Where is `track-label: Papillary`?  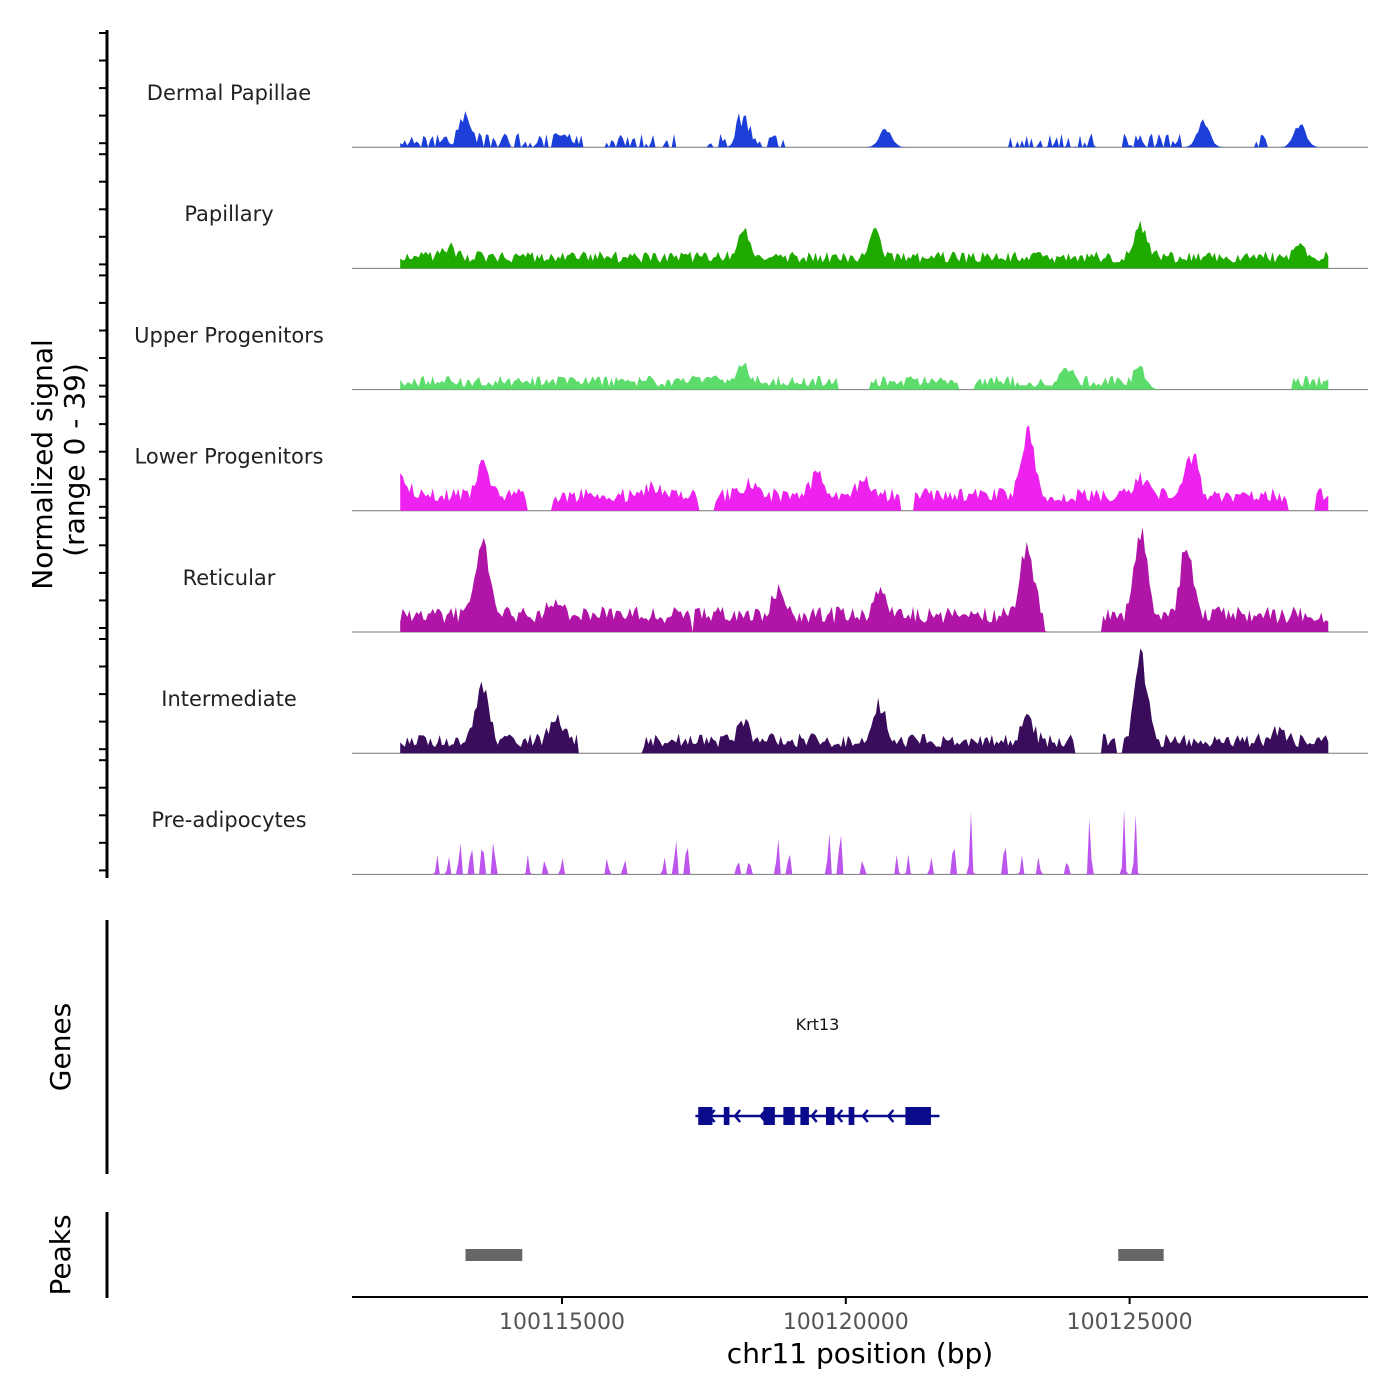 track-label: Papillary is located at coordinates (228, 214).